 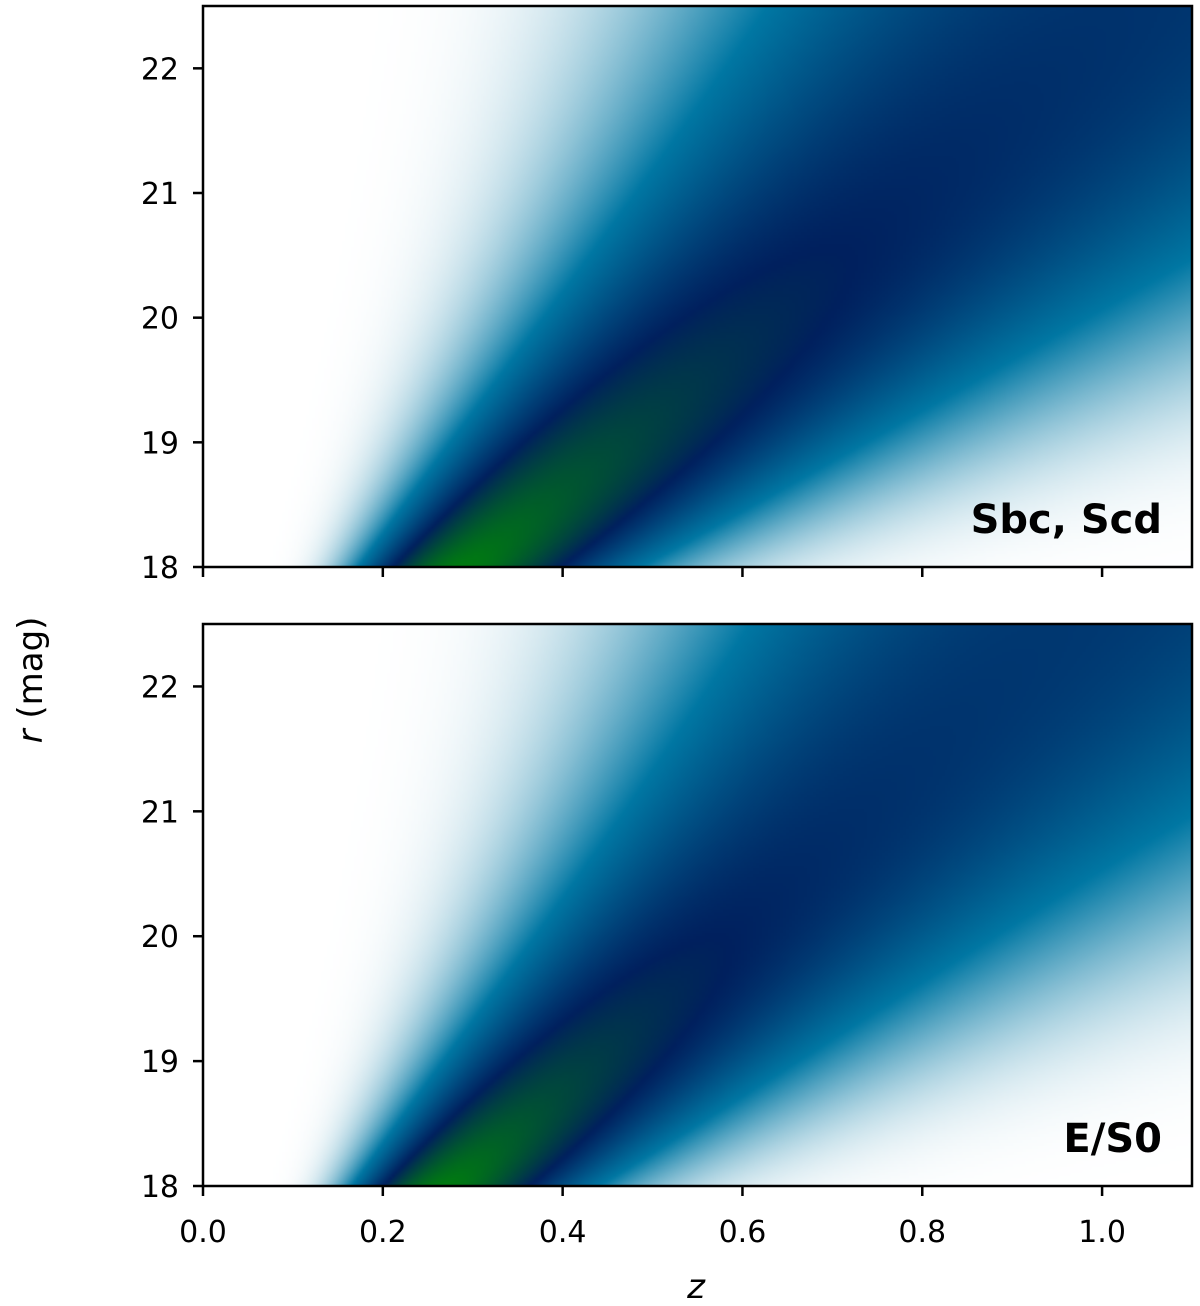 I want to click on x-tick-label: 1.0, so click(x=1102, y=1232).